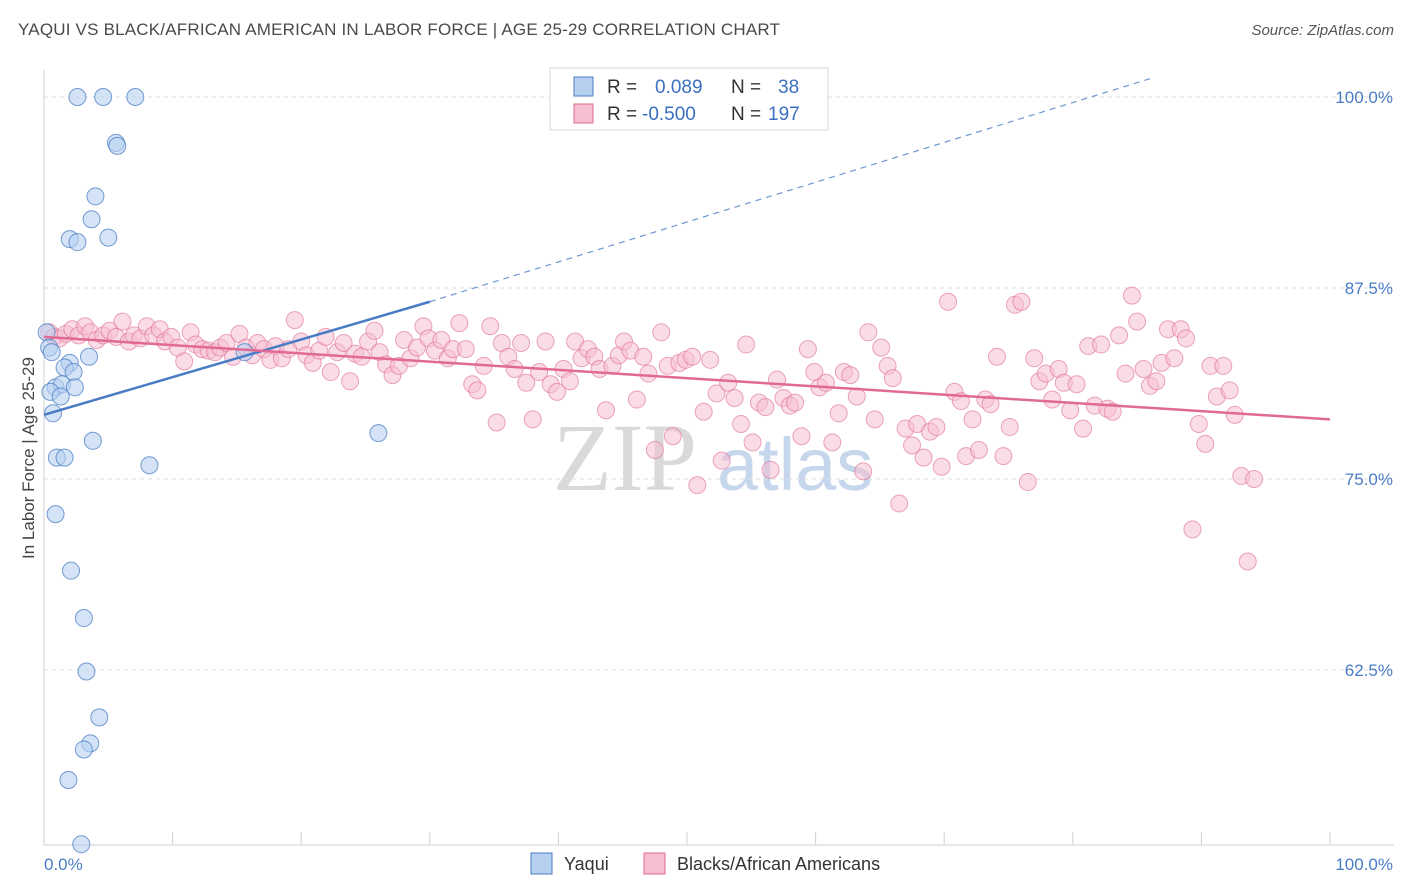 The height and width of the screenshot is (892, 1406). Describe the element at coordinates (705, 863) in the screenshot. I see `series-legend: Yaqui Blacks/African Americans` at that location.